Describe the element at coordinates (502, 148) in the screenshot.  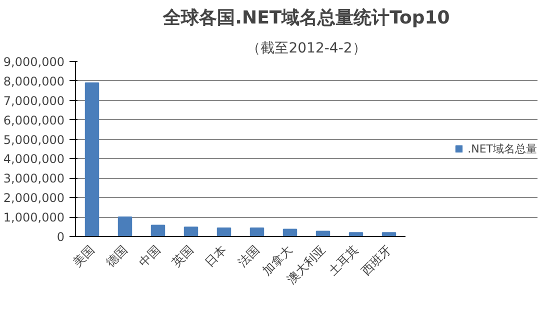
I see `legend-label: .NET域名总量` at that location.